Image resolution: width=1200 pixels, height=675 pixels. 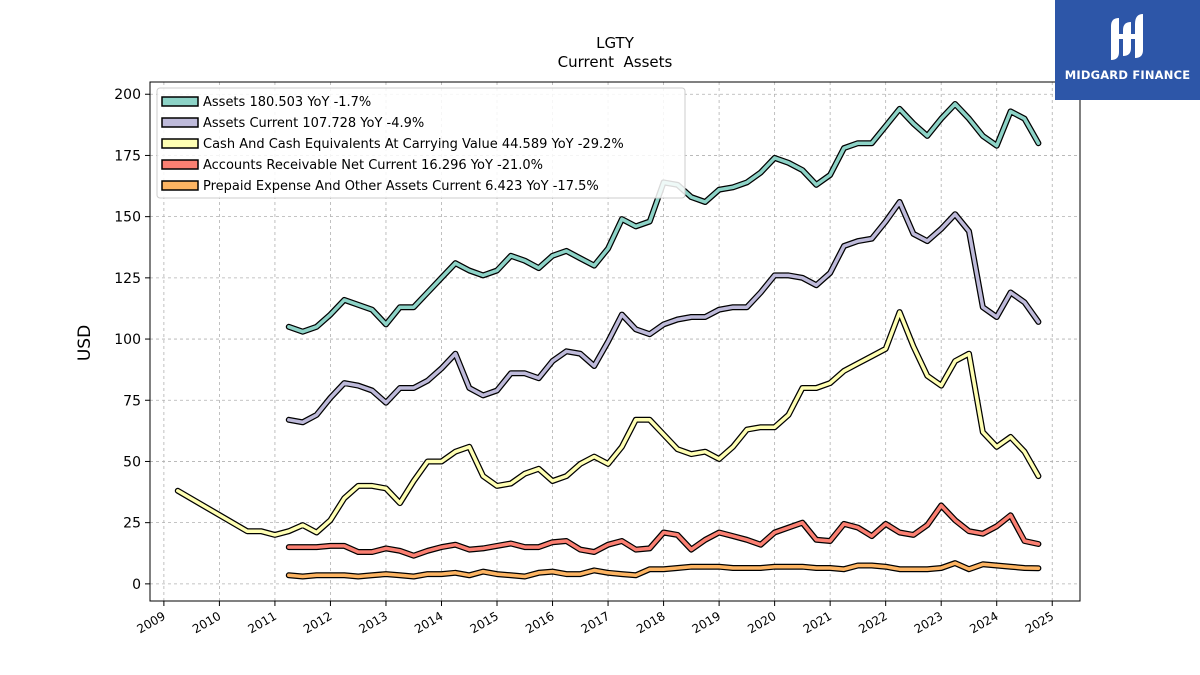 I want to click on y-tick-label: 175, so click(x=127, y=156).